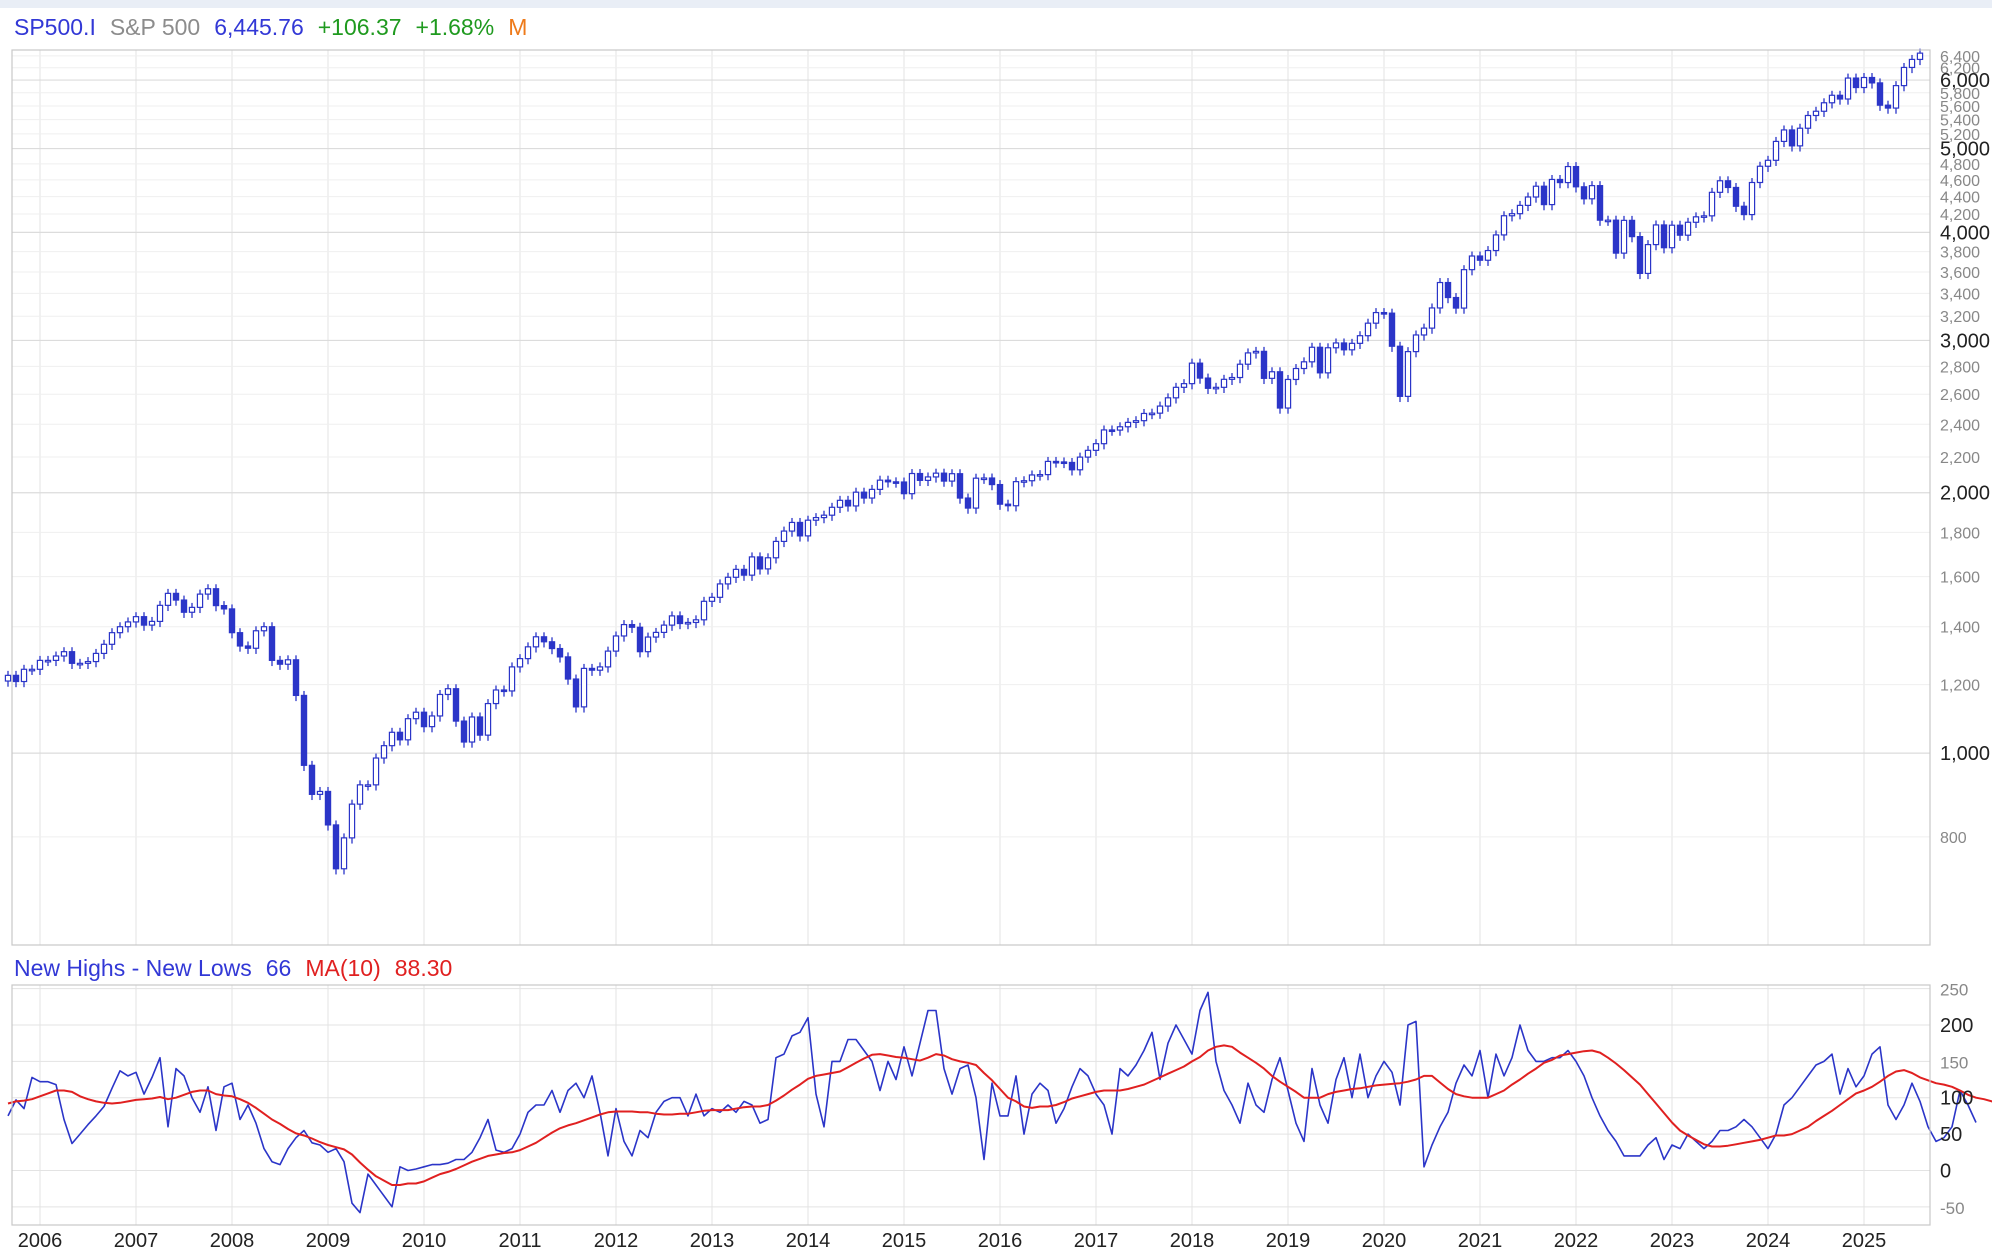 The image size is (1992, 1260). Describe the element at coordinates (423, 968) in the screenshot. I see `ma-value: 88.30` at that location.